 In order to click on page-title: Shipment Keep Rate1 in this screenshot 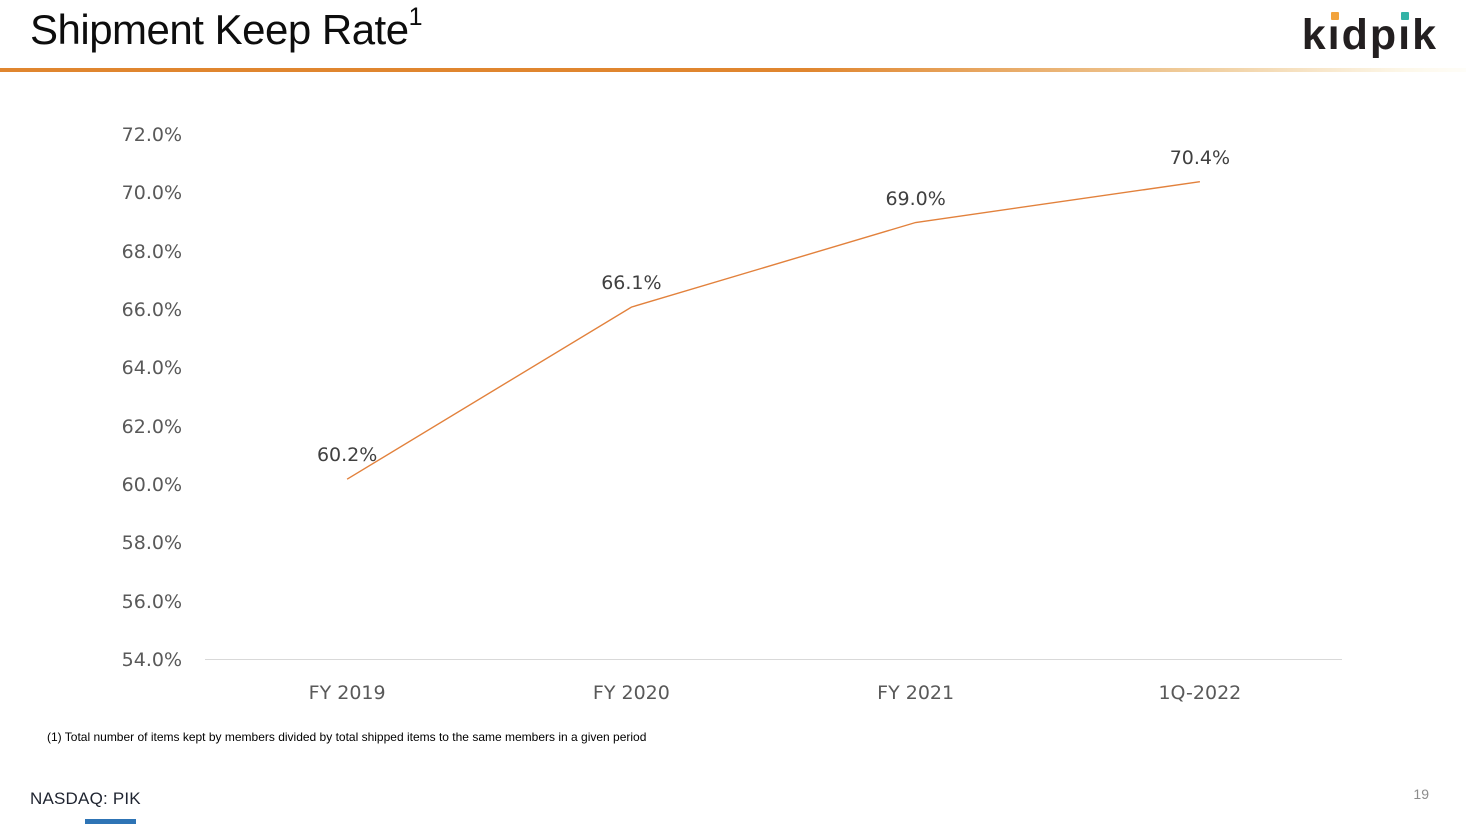, I will do `click(226, 28)`.